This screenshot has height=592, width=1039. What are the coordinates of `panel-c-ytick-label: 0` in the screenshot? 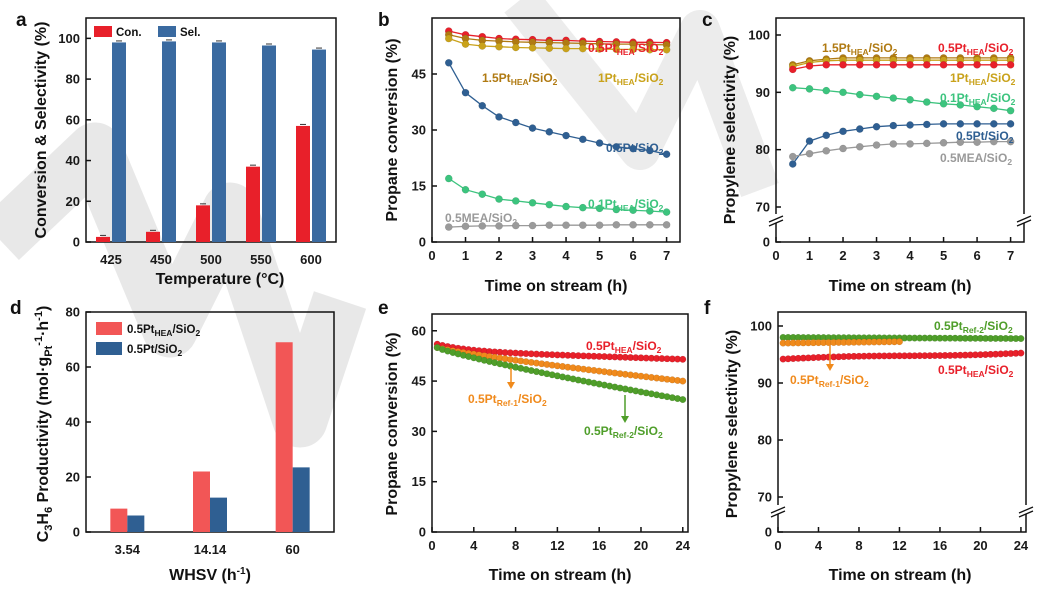 It's located at (766, 242).